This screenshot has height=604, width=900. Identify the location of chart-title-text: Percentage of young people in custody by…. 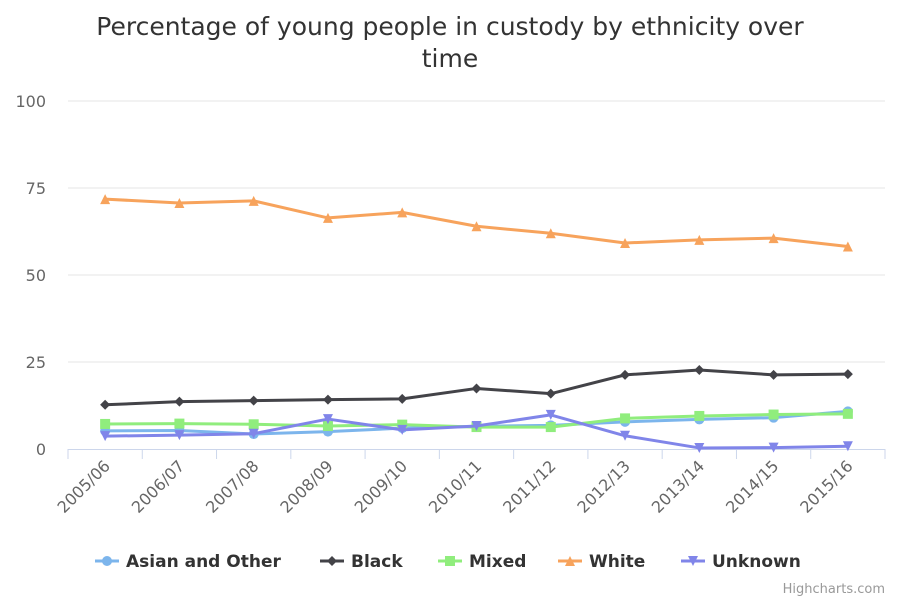
(450, 42).